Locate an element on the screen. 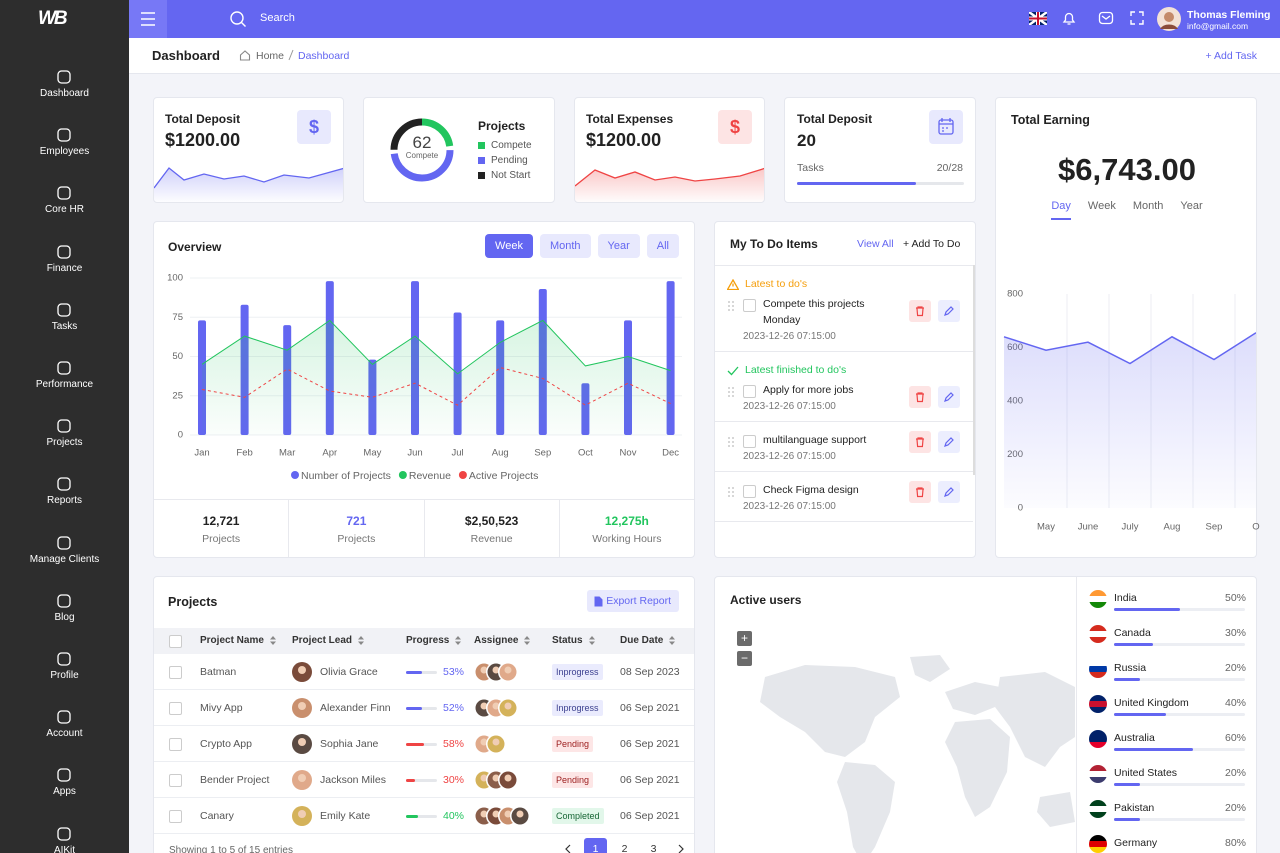 Image resolution: width=1280 pixels, height=853 pixels. earning-tab: Week is located at coordinates (1101, 206).